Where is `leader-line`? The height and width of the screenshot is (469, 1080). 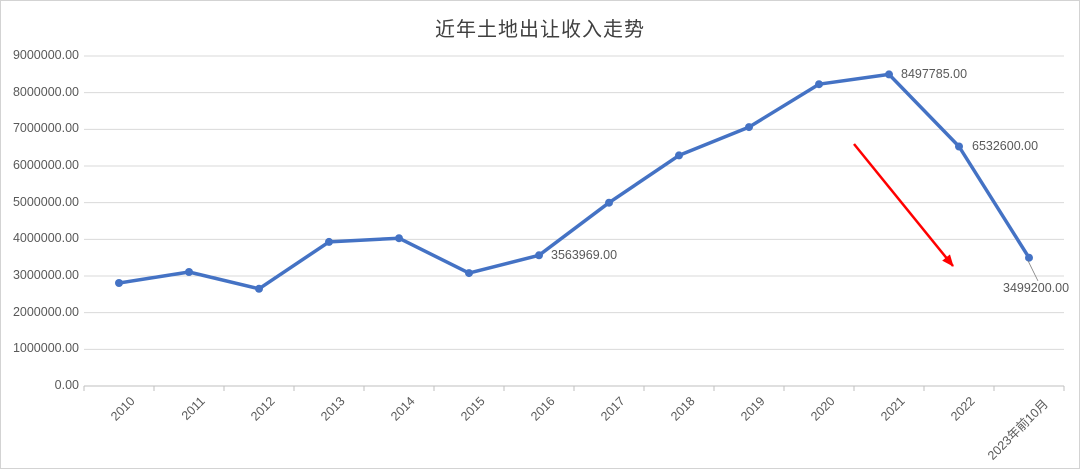
leader-line is located at coordinates (1033, 271).